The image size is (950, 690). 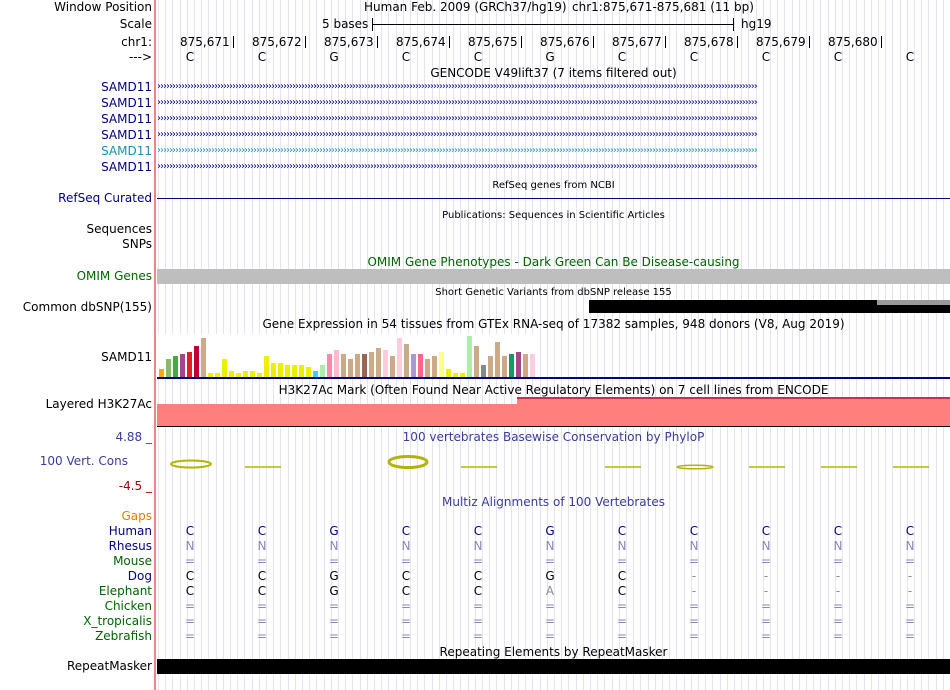 What do you see at coordinates (711, 42) in the screenshot?
I see `coordinate-tick: 875,678` at bounding box center [711, 42].